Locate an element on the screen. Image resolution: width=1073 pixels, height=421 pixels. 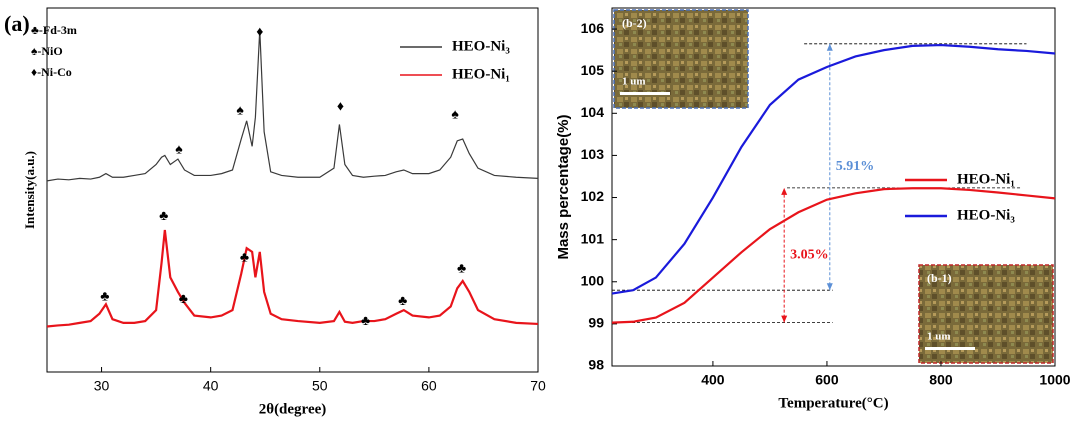
y-tick-label: 104 is located at coordinates (593, 112).